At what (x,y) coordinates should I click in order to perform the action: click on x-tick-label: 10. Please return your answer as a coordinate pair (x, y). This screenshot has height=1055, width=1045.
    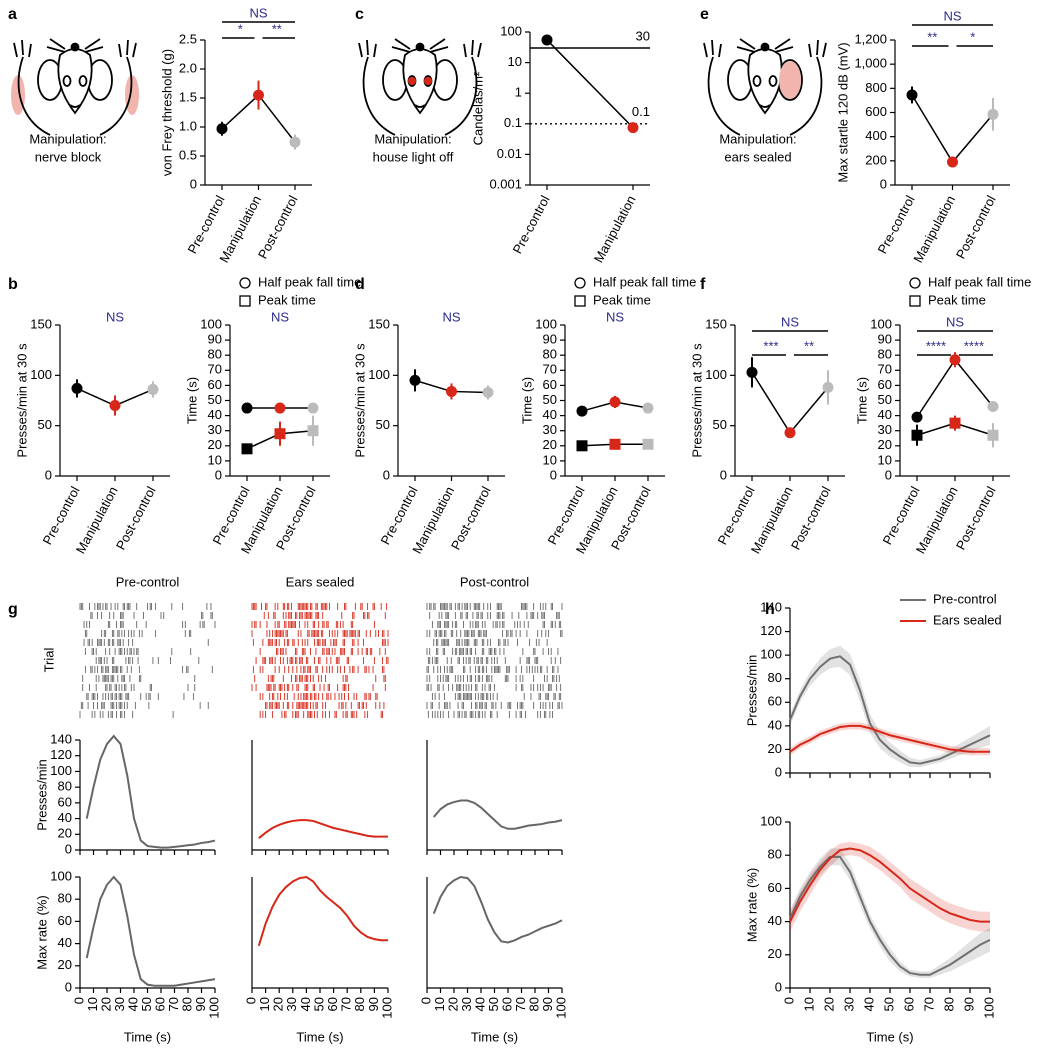
    Looking at the image, I should click on (264, 1004).